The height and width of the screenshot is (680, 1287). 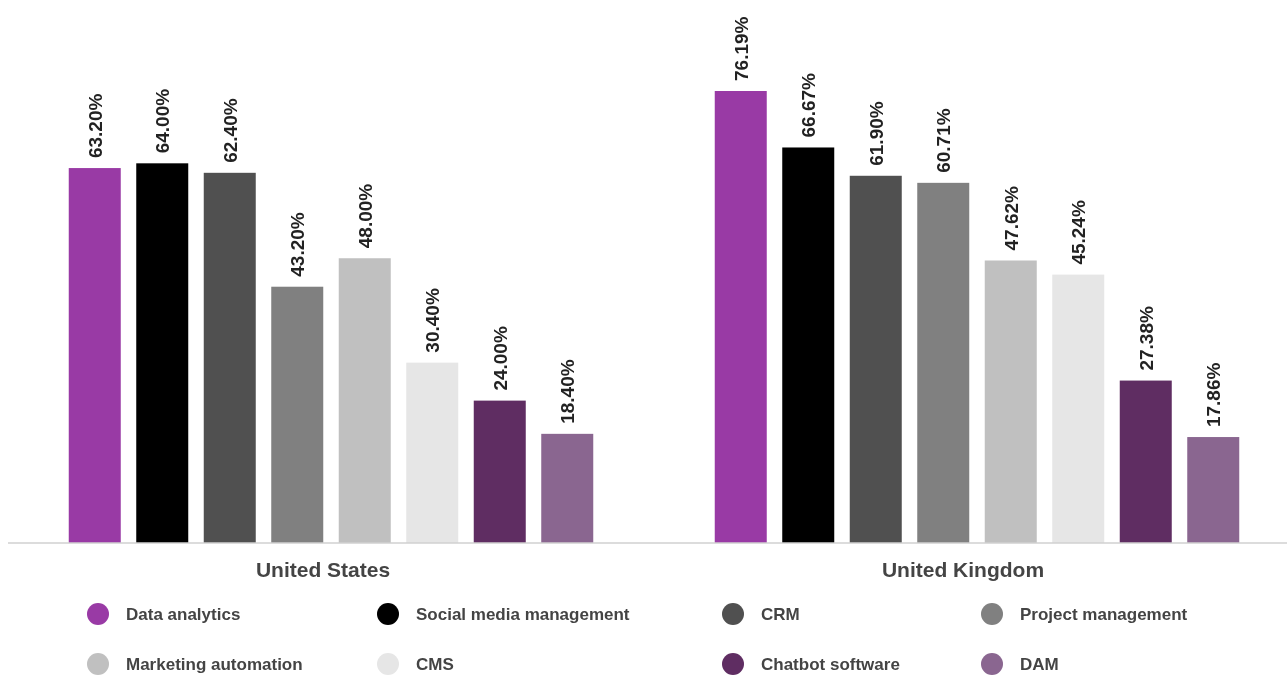 I want to click on data-label: 45.24%, so click(x=1079, y=232).